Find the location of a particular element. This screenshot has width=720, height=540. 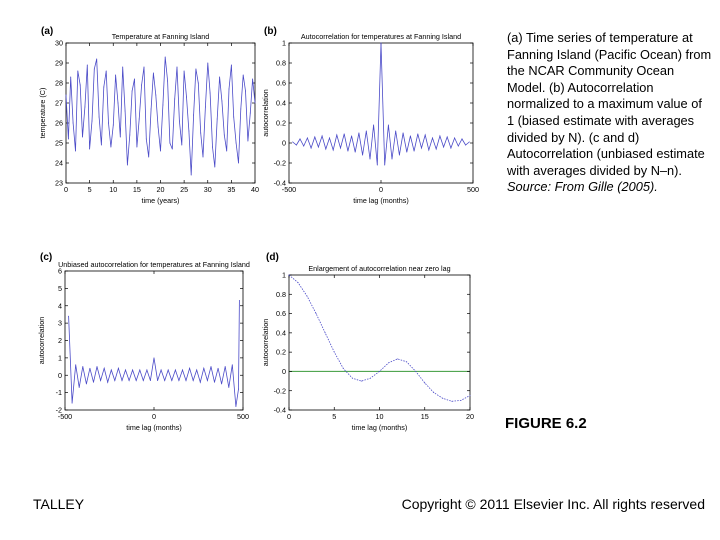

chart-title: Temperature at Fanning Island is located at coordinates (161, 36).